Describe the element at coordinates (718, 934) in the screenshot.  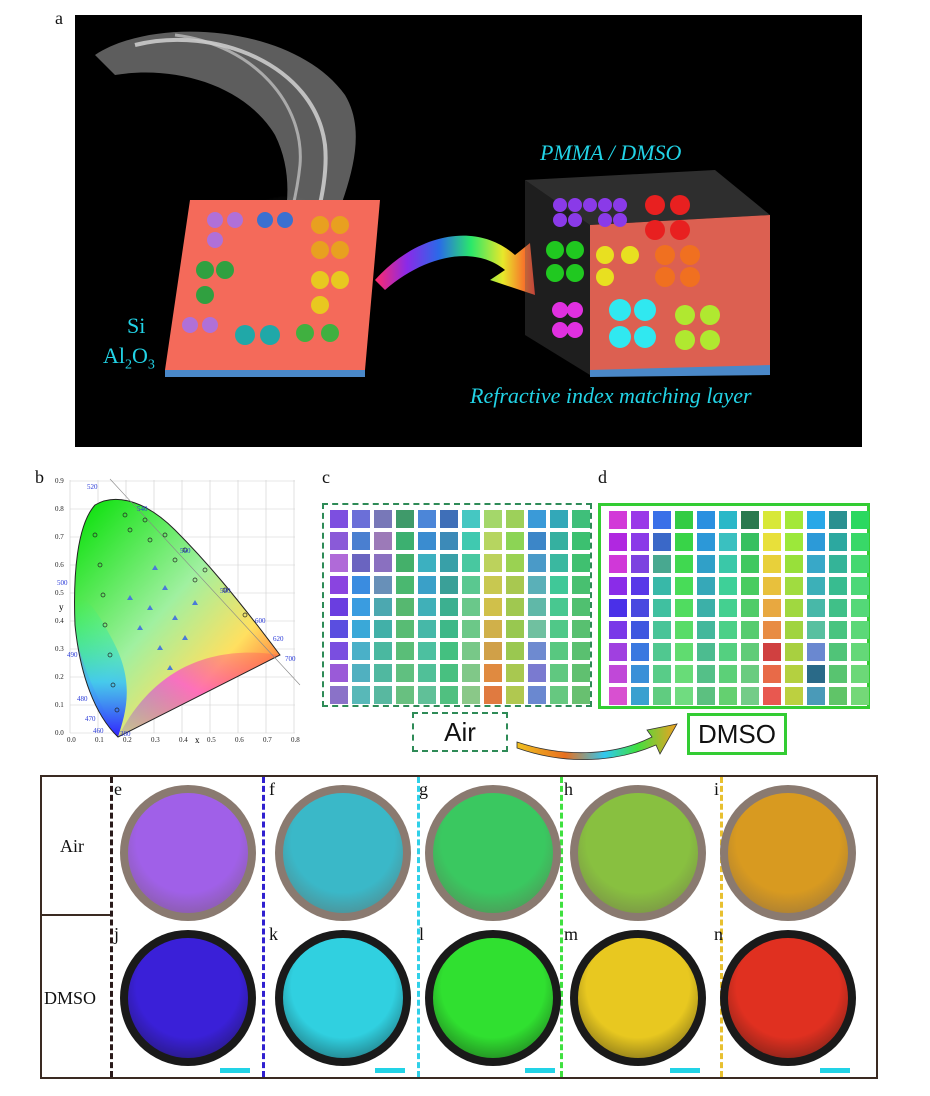
I see `panel-n-label: n` at that location.